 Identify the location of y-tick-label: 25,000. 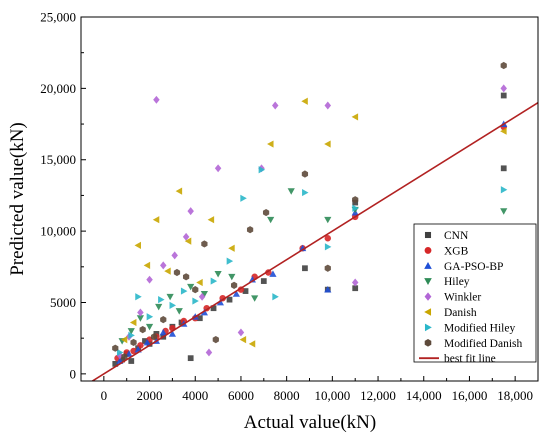
(58, 17).